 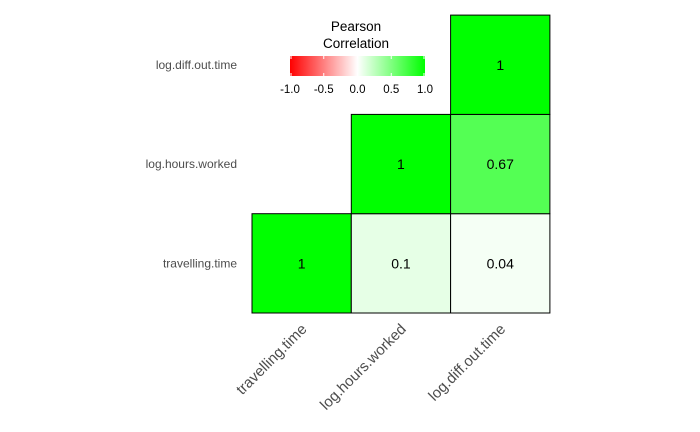 I want to click on color-legend: Pearson Correlation -1.0 -0.5 0.0 0.5 1.0, so click(x=356, y=57).